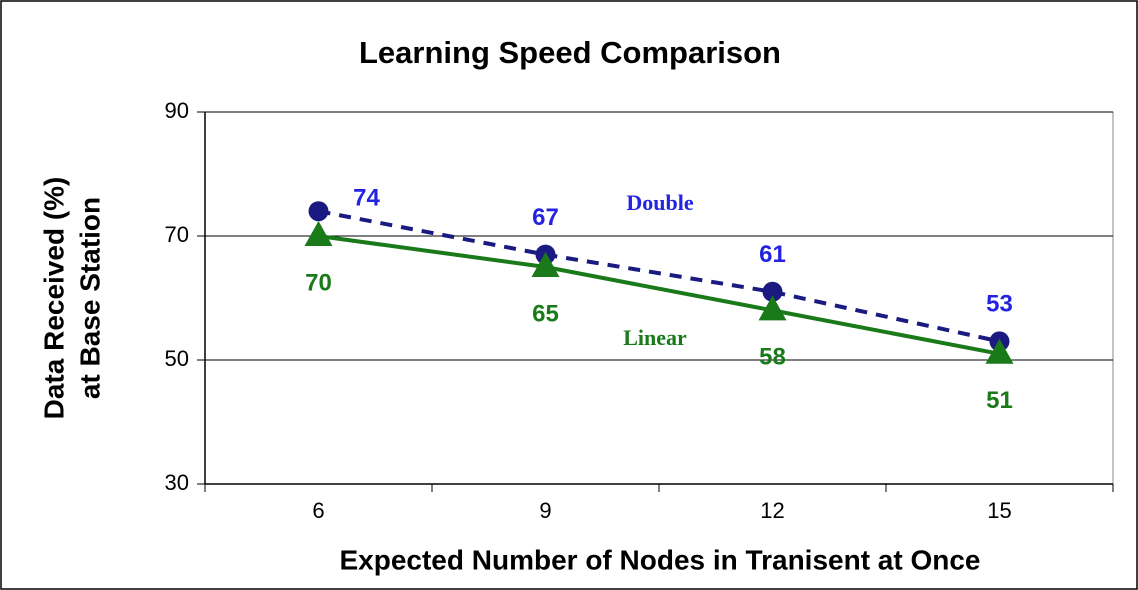 This screenshot has width=1138, height=590. What do you see at coordinates (659, 202) in the screenshot?
I see `series-name: Double` at bounding box center [659, 202].